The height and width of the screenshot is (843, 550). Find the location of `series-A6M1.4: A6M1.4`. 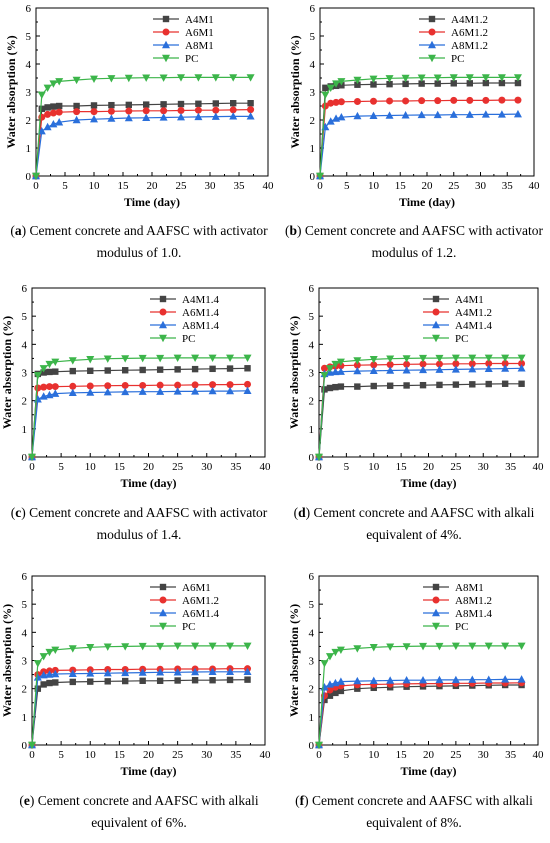

series-A6M1.4: A6M1.4 is located at coordinates (140, 384).